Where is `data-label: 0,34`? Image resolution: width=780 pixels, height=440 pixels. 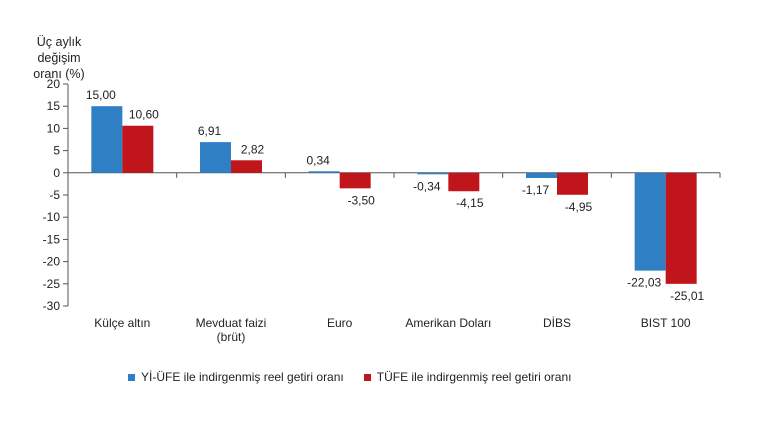
data-label: 0,34 is located at coordinates (318, 160).